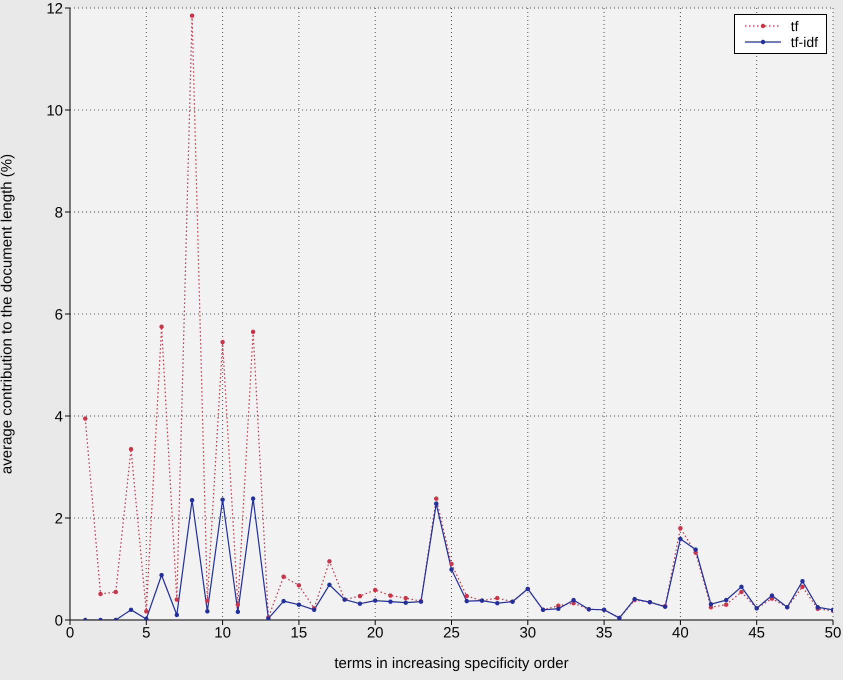 The width and height of the screenshot is (843, 680). What do you see at coordinates (299, 633) in the screenshot?
I see `x-tick-label: 15` at bounding box center [299, 633].